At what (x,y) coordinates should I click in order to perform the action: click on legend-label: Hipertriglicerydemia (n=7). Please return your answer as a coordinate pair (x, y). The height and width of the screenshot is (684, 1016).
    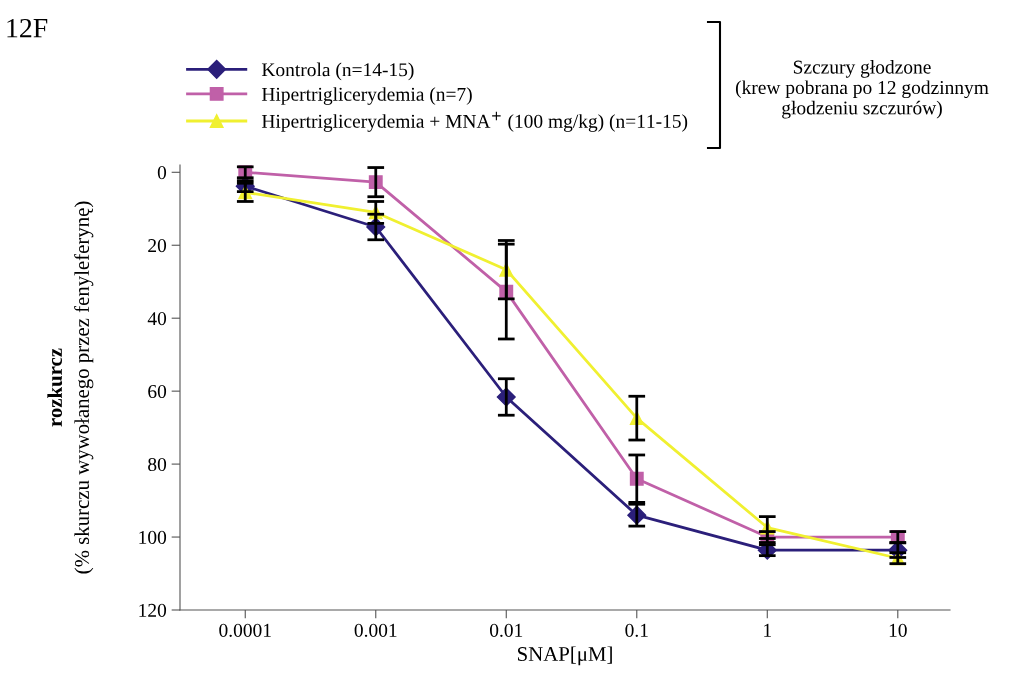
    Looking at the image, I should click on (366, 96).